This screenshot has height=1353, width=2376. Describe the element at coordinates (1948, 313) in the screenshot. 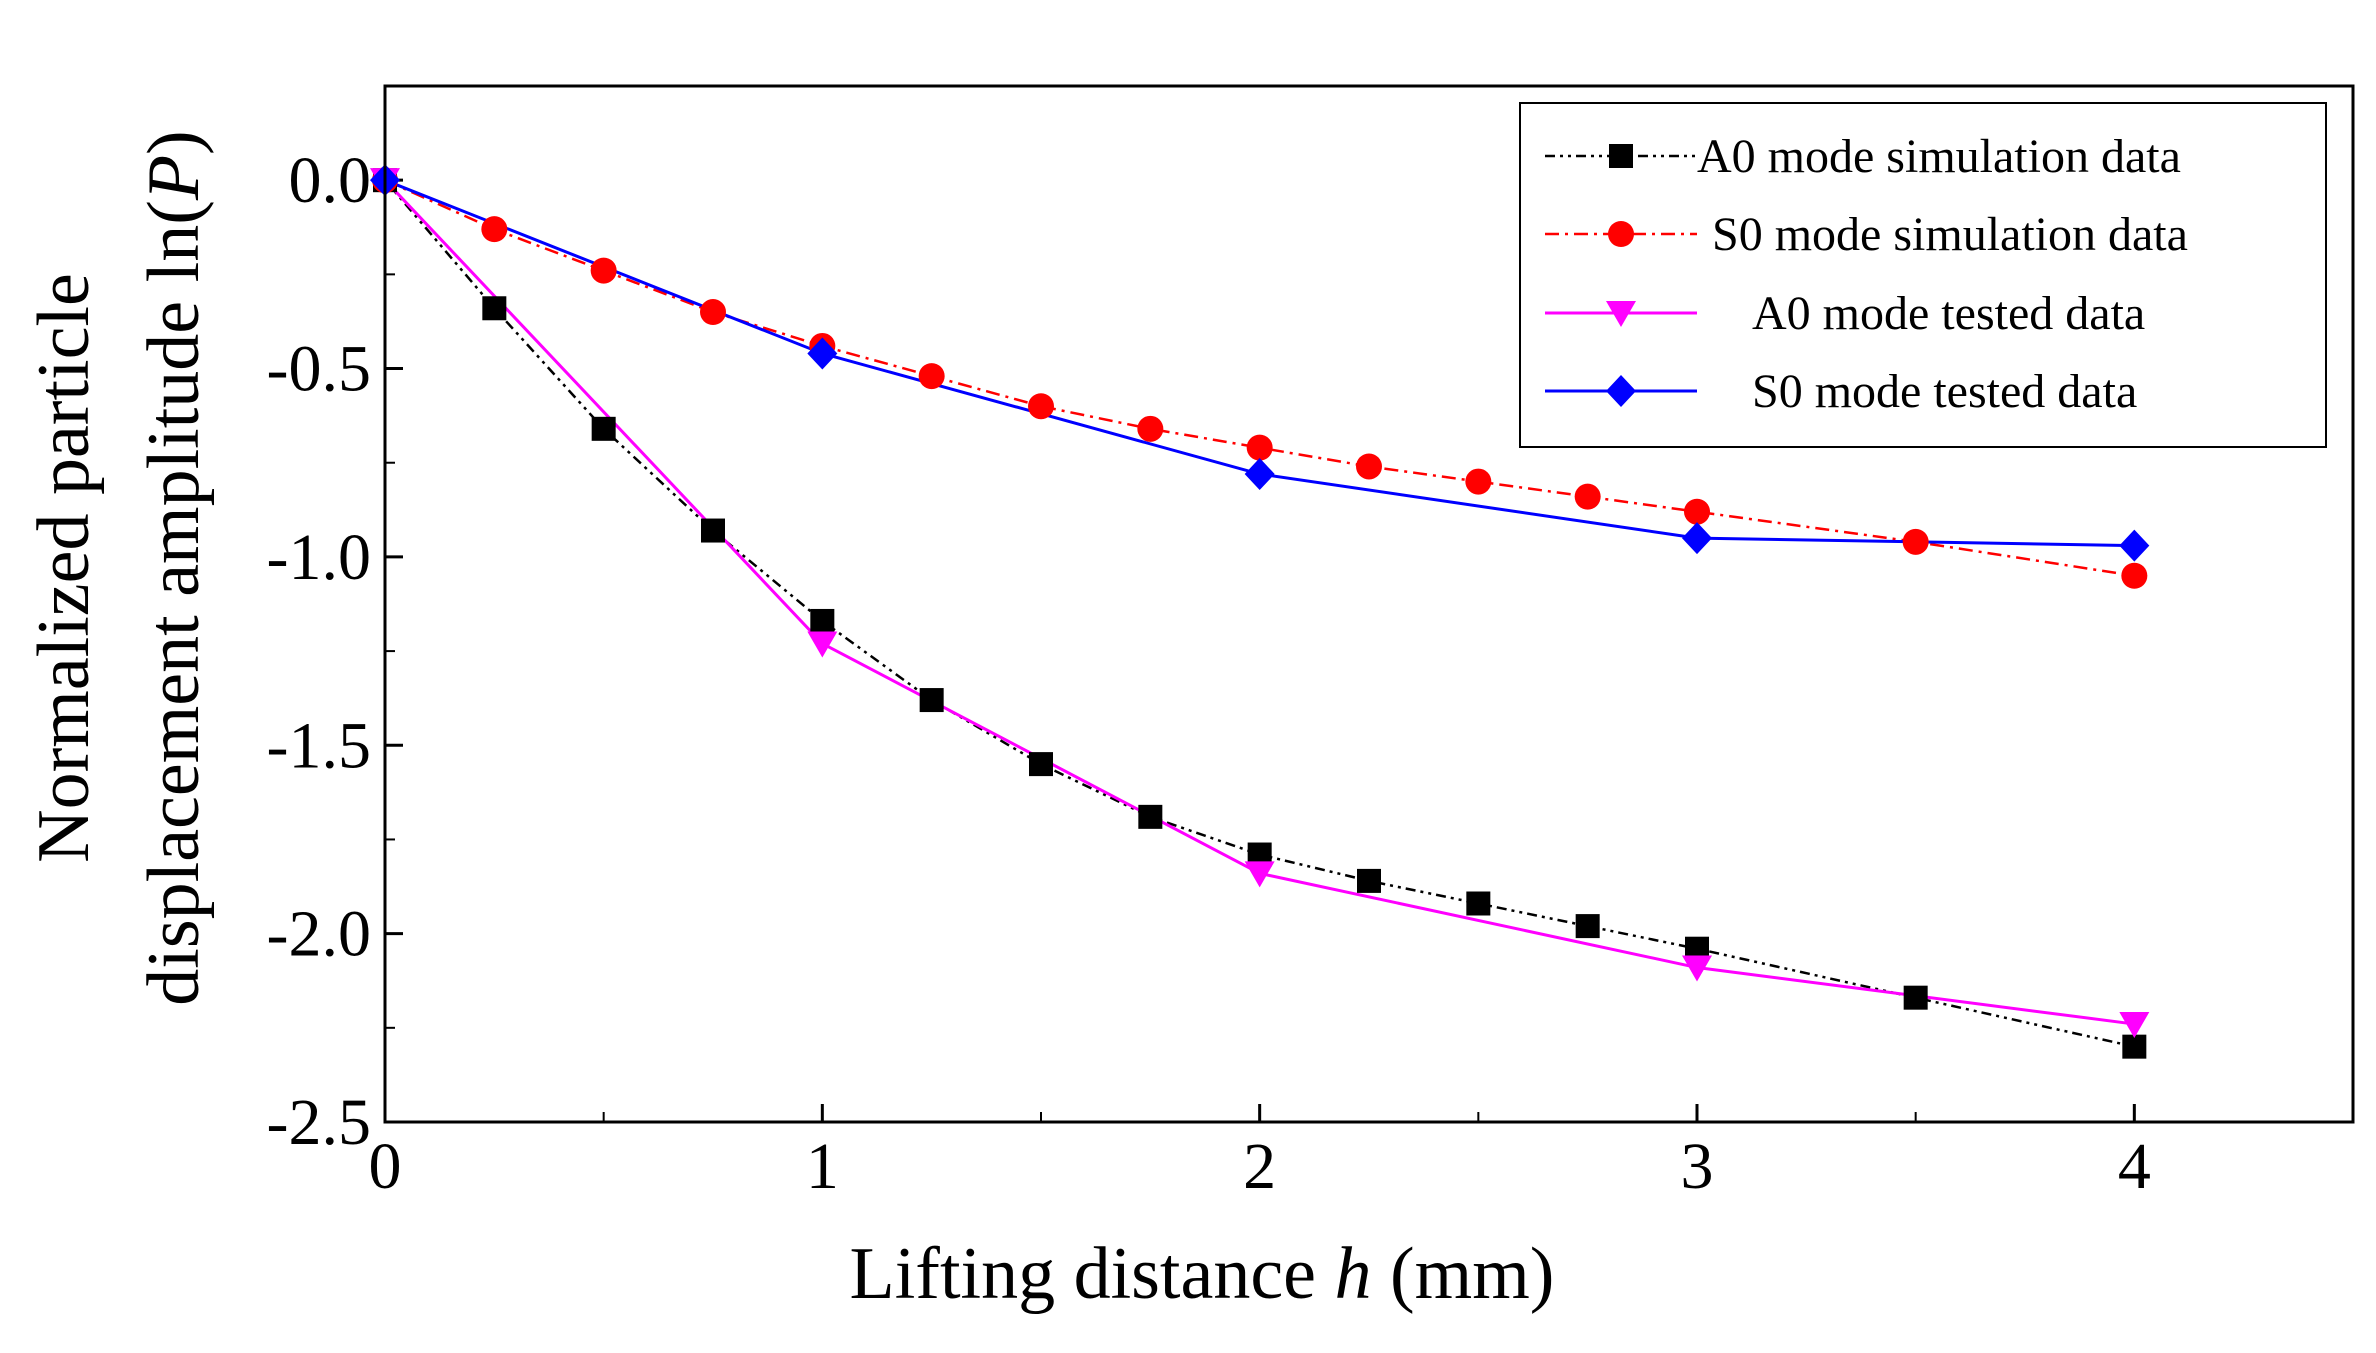

I see `legend-label-2: A0 mode tested data` at that location.